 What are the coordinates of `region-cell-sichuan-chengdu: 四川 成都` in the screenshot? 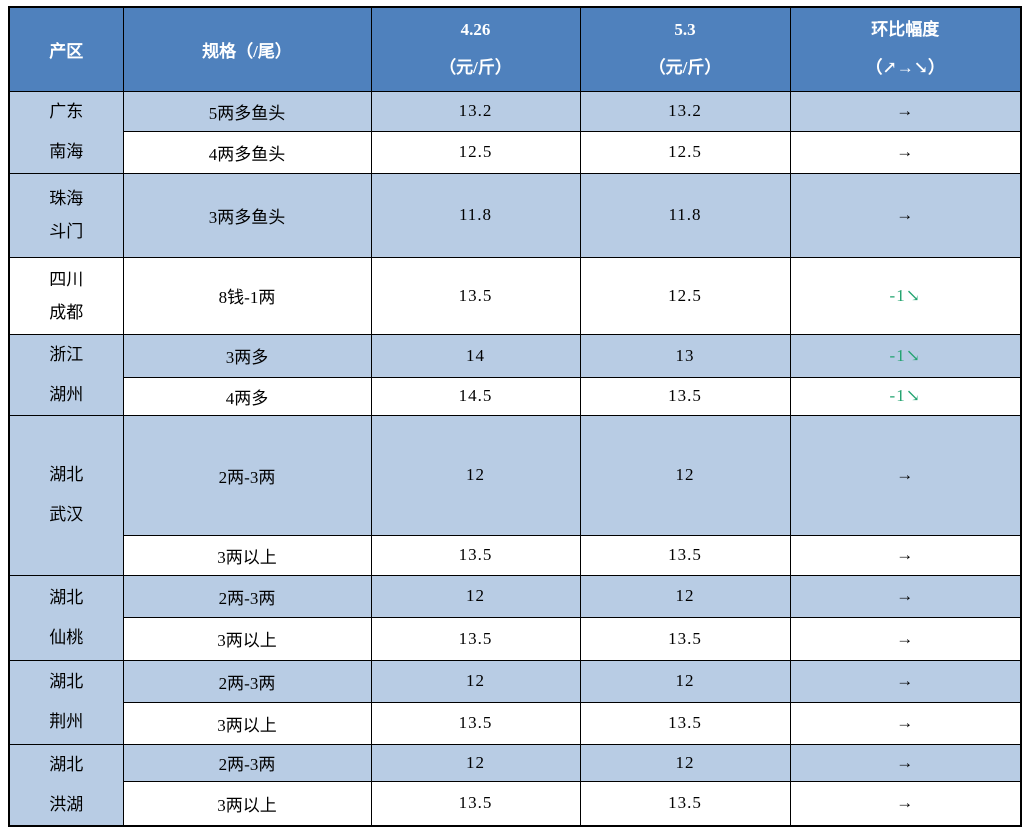 It's located at (66, 295).